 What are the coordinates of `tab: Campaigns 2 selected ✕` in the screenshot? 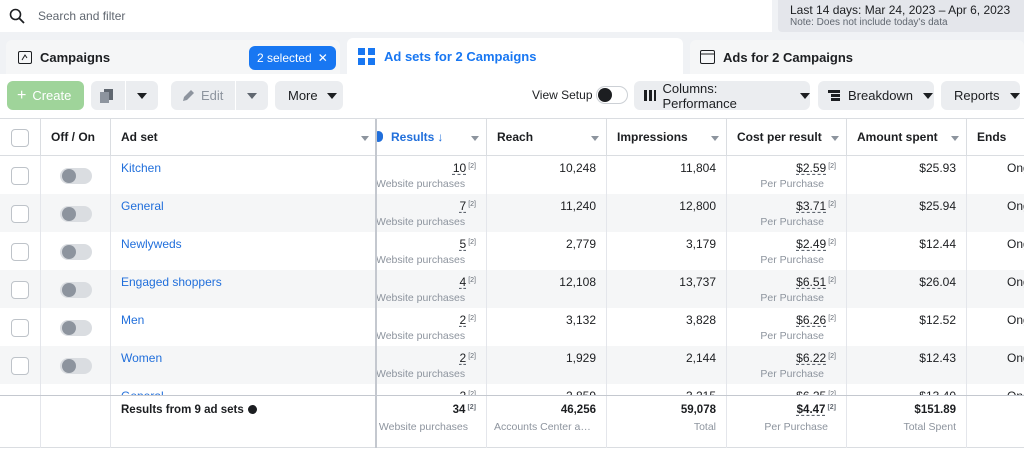 It's located at (173, 57).